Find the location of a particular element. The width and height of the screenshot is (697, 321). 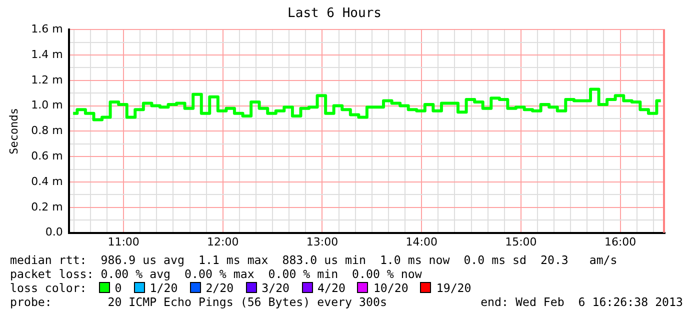

x-tick-label: 11:00 is located at coordinates (124, 241).